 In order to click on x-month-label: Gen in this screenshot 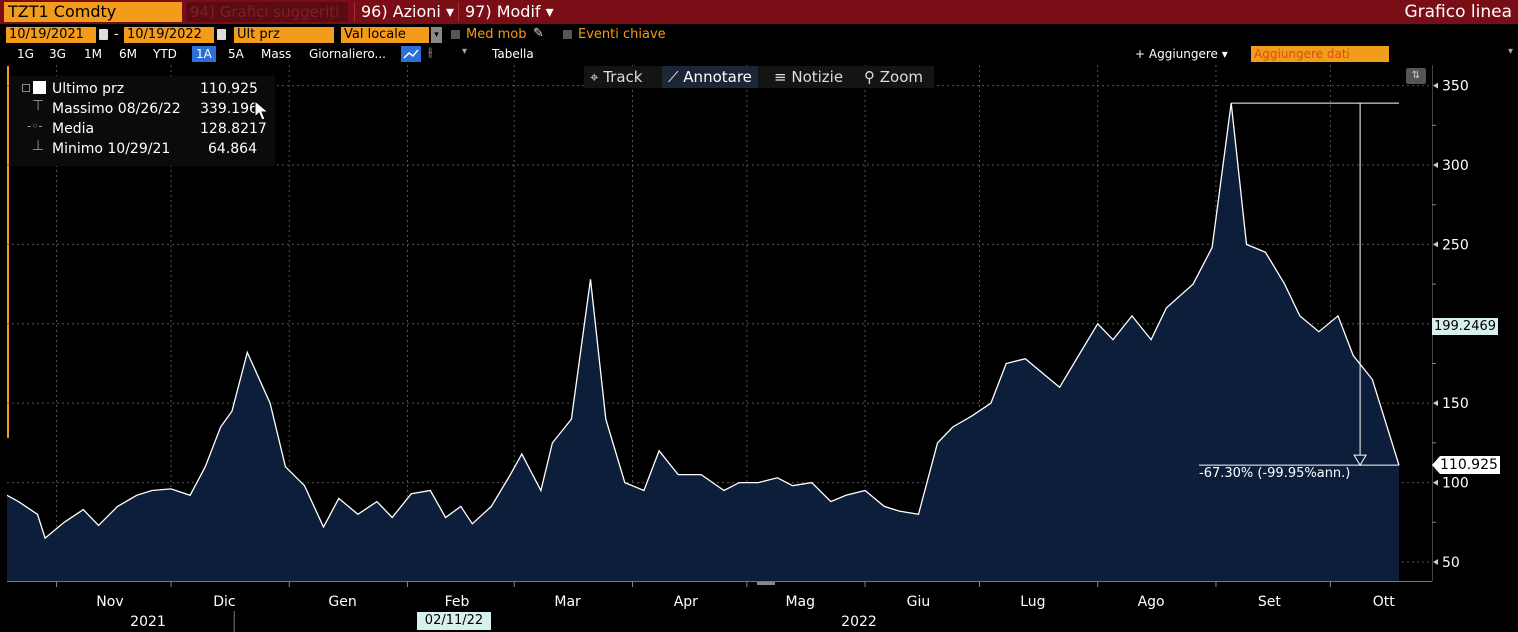, I will do `click(342, 602)`.